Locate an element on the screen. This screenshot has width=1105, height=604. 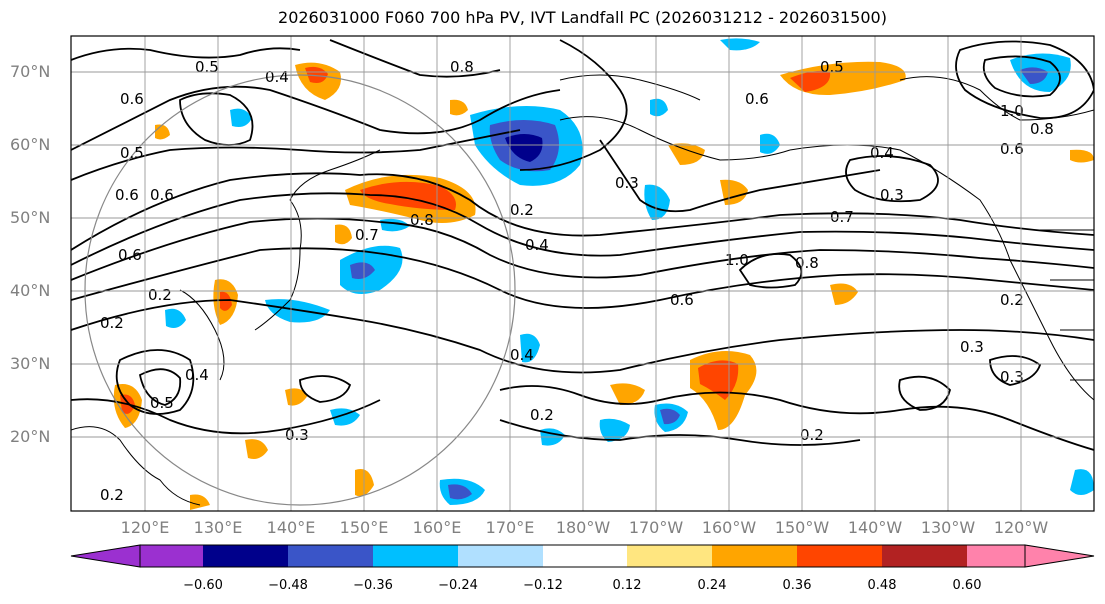
colorbar-tick: −0.12 is located at coordinates (543, 585).